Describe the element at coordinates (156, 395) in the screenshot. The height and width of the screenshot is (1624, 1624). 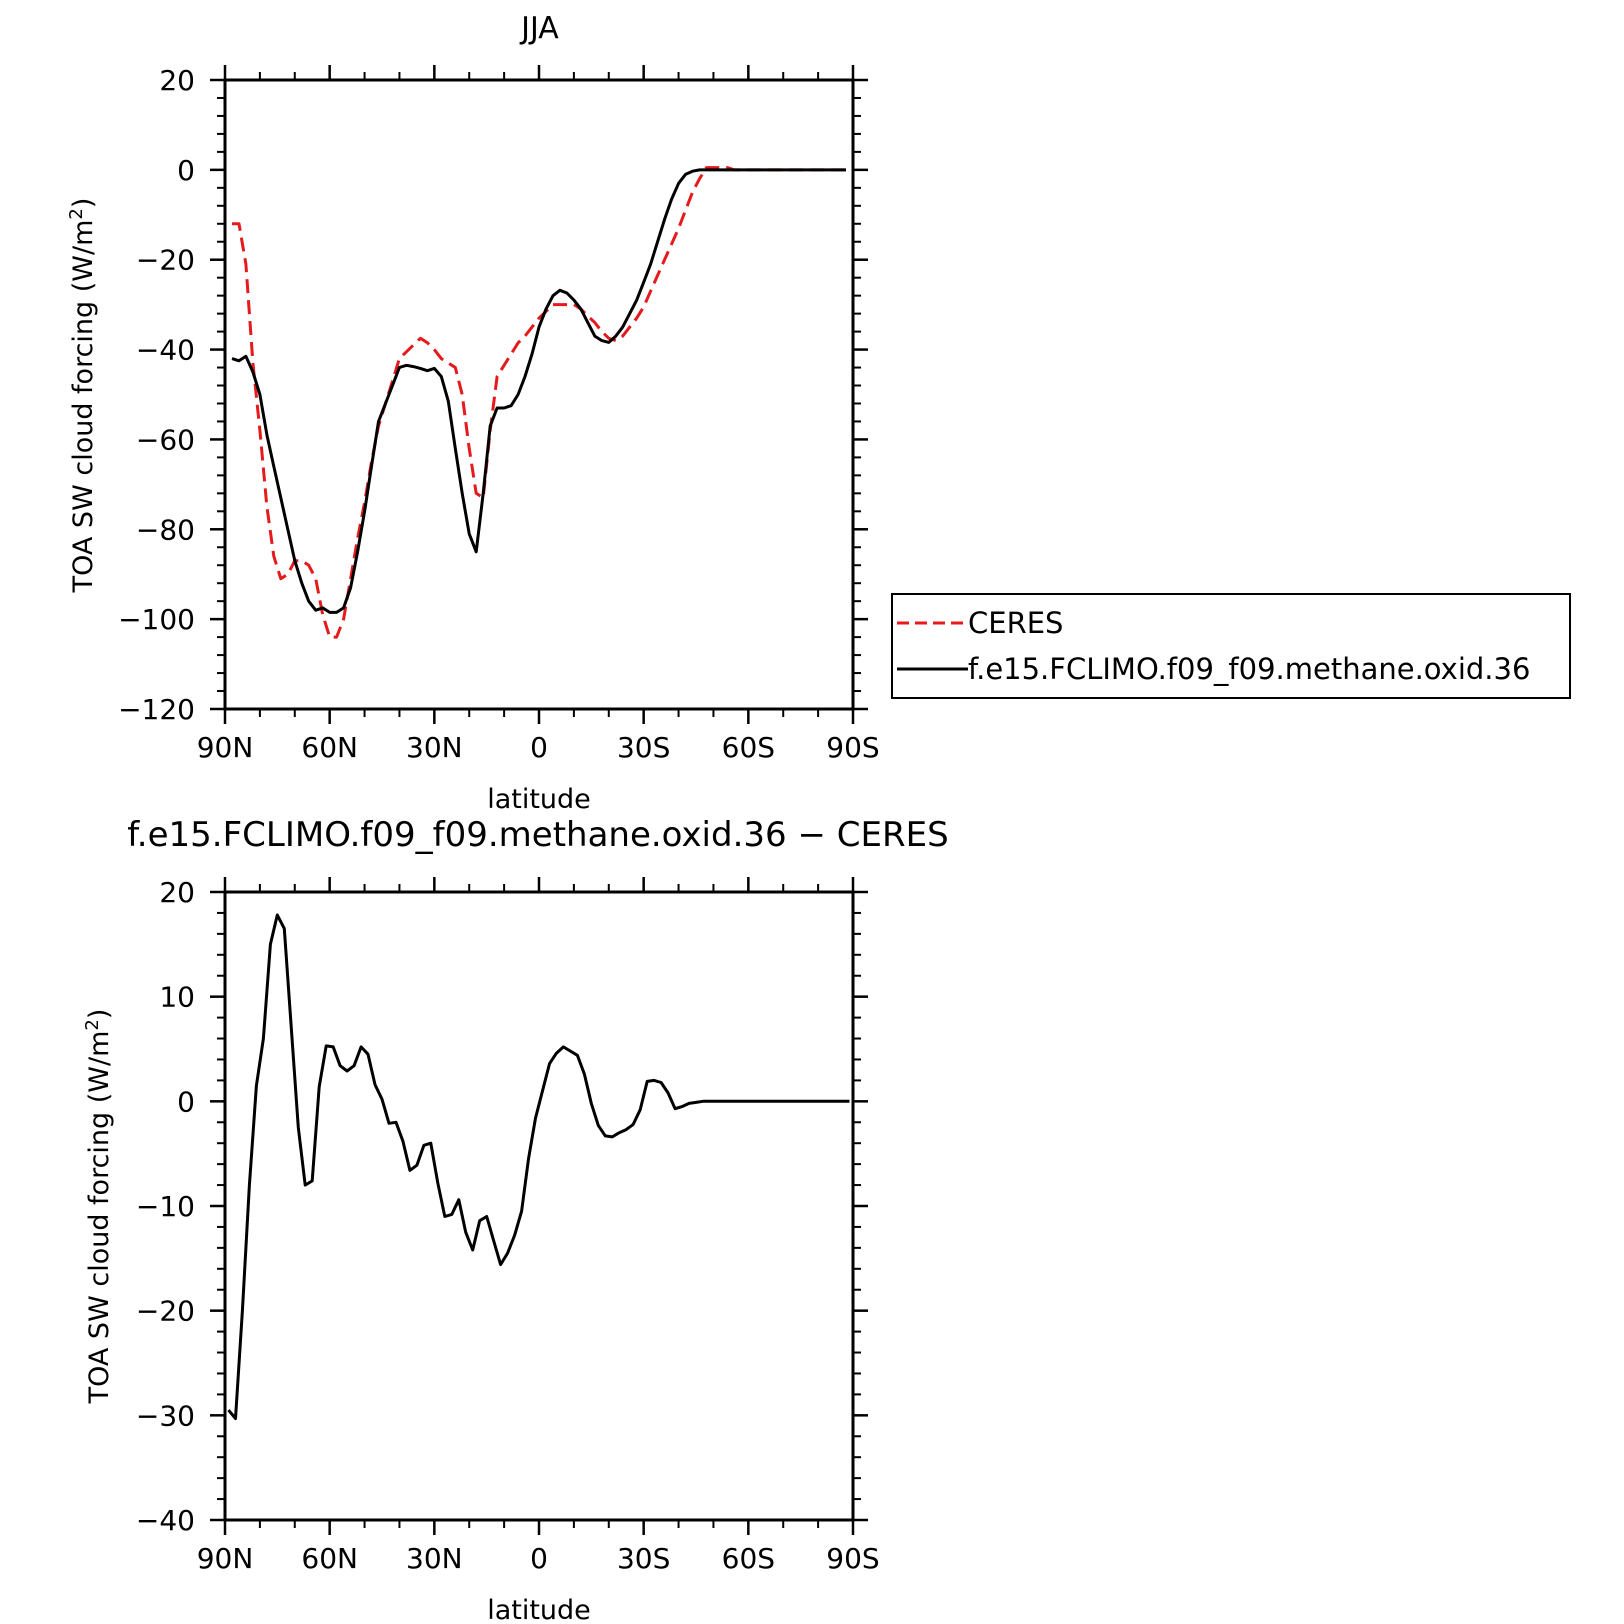
I see `panel1-y-tick-labels: 20 0 −20 −40 −60 −80 −100 −120` at that location.